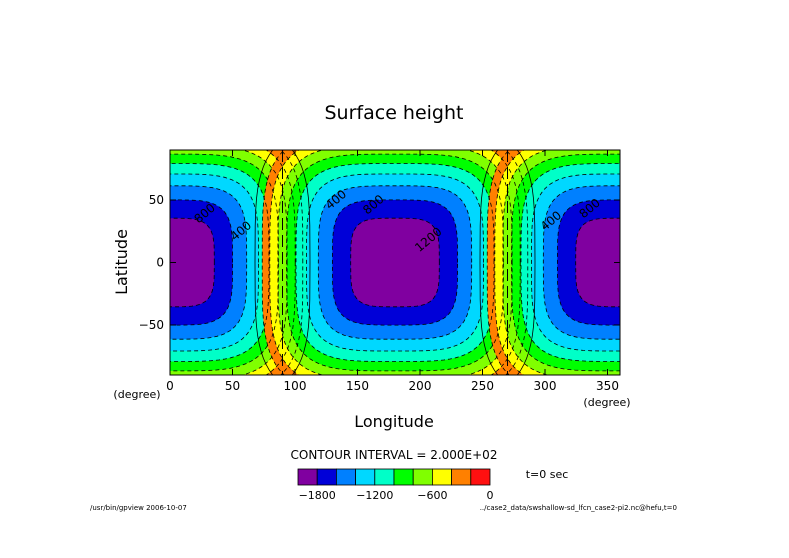 The image size is (789, 558). Describe the element at coordinates (374, 495) in the screenshot. I see `colorbar-tick-label: −1200` at that location.